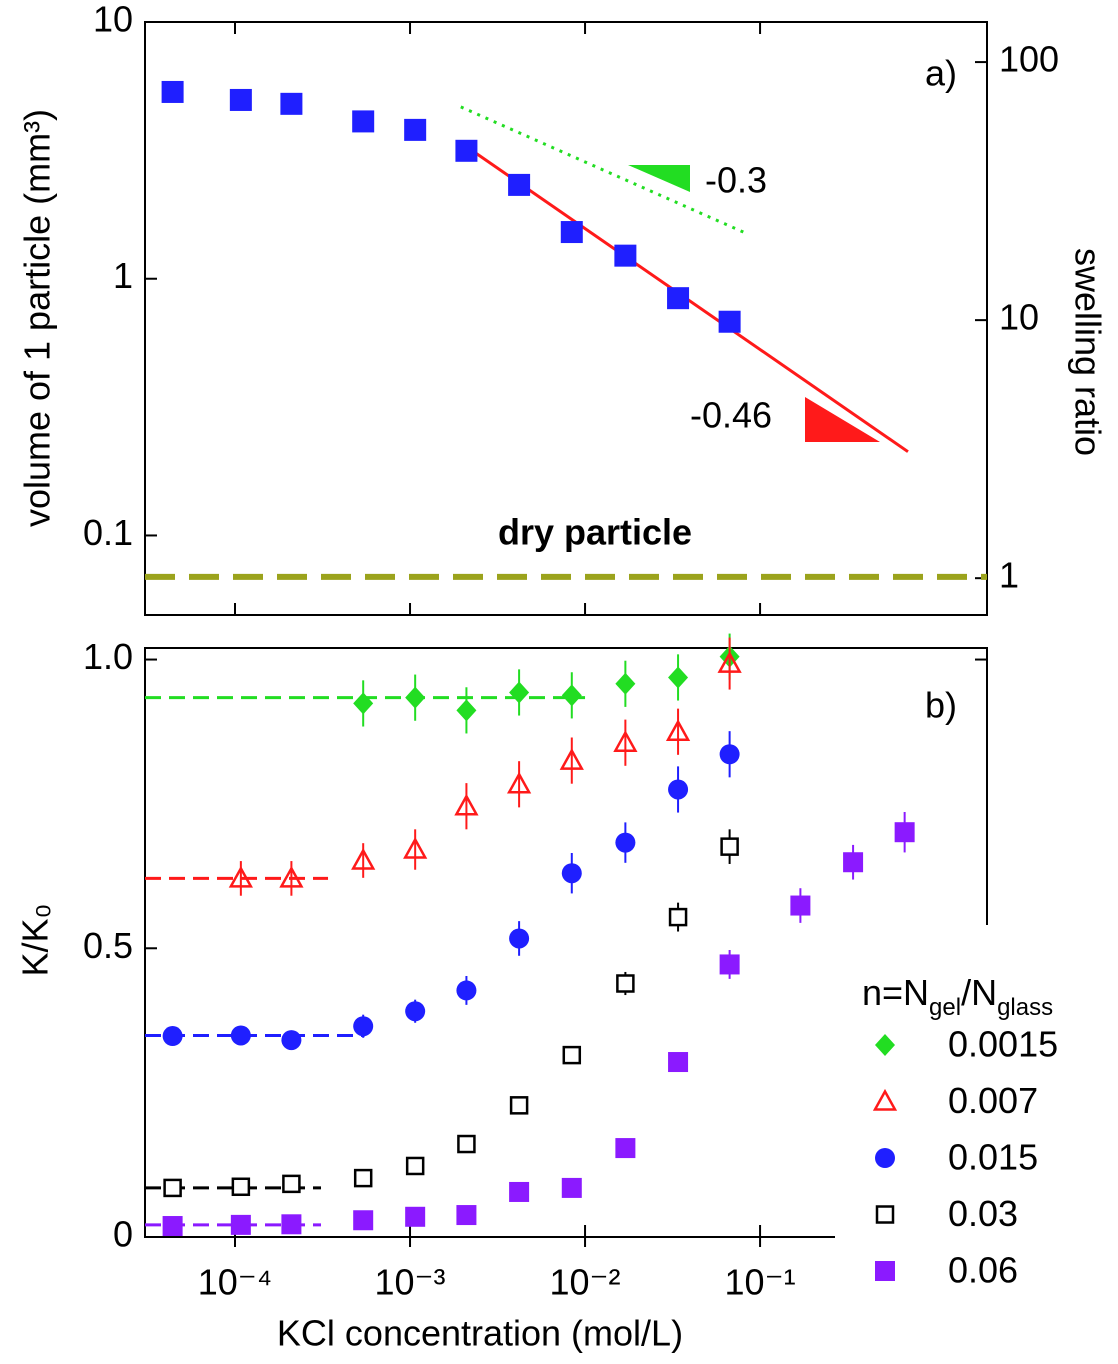  I want to click on y-tick-label: 1.0, so click(108, 656).